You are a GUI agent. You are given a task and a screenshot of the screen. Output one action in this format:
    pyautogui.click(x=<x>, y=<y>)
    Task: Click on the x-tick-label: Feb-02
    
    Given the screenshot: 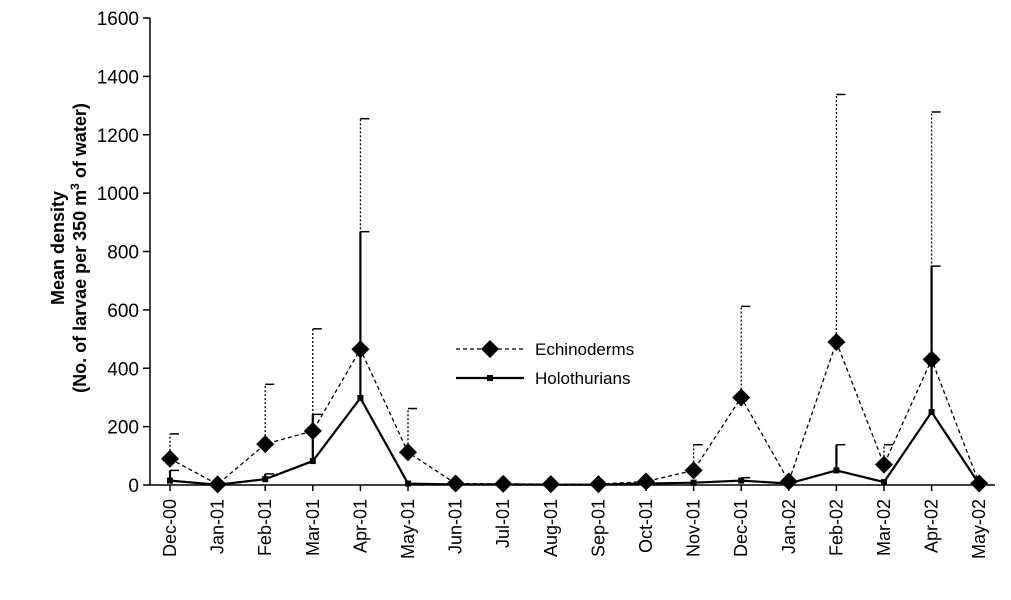 What is the action you would take?
    pyautogui.click(x=836, y=527)
    